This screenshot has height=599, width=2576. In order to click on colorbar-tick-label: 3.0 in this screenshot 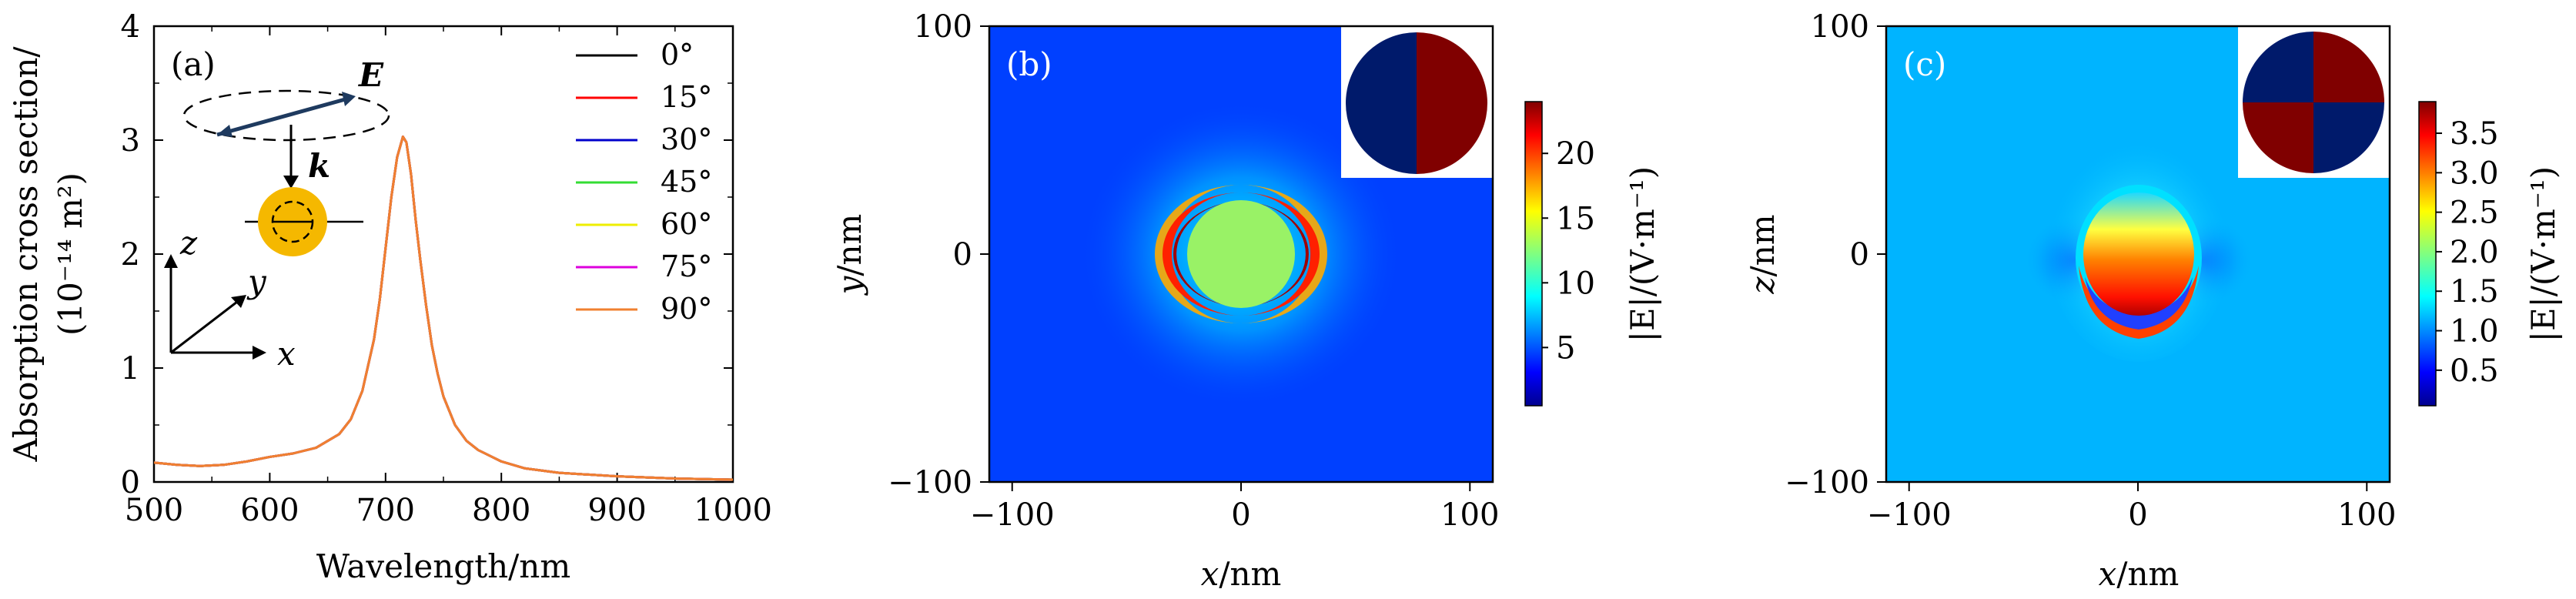, I will do `click(2475, 173)`.